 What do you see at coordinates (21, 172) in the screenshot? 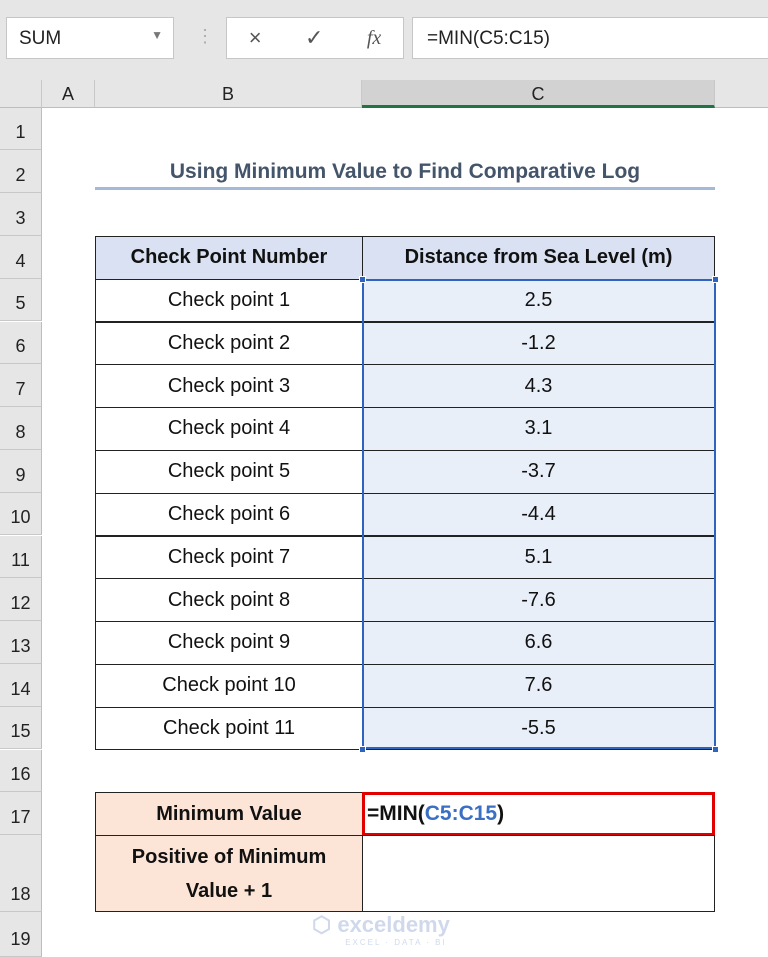
I see `row-header-2: 2` at bounding box center [21, 172].